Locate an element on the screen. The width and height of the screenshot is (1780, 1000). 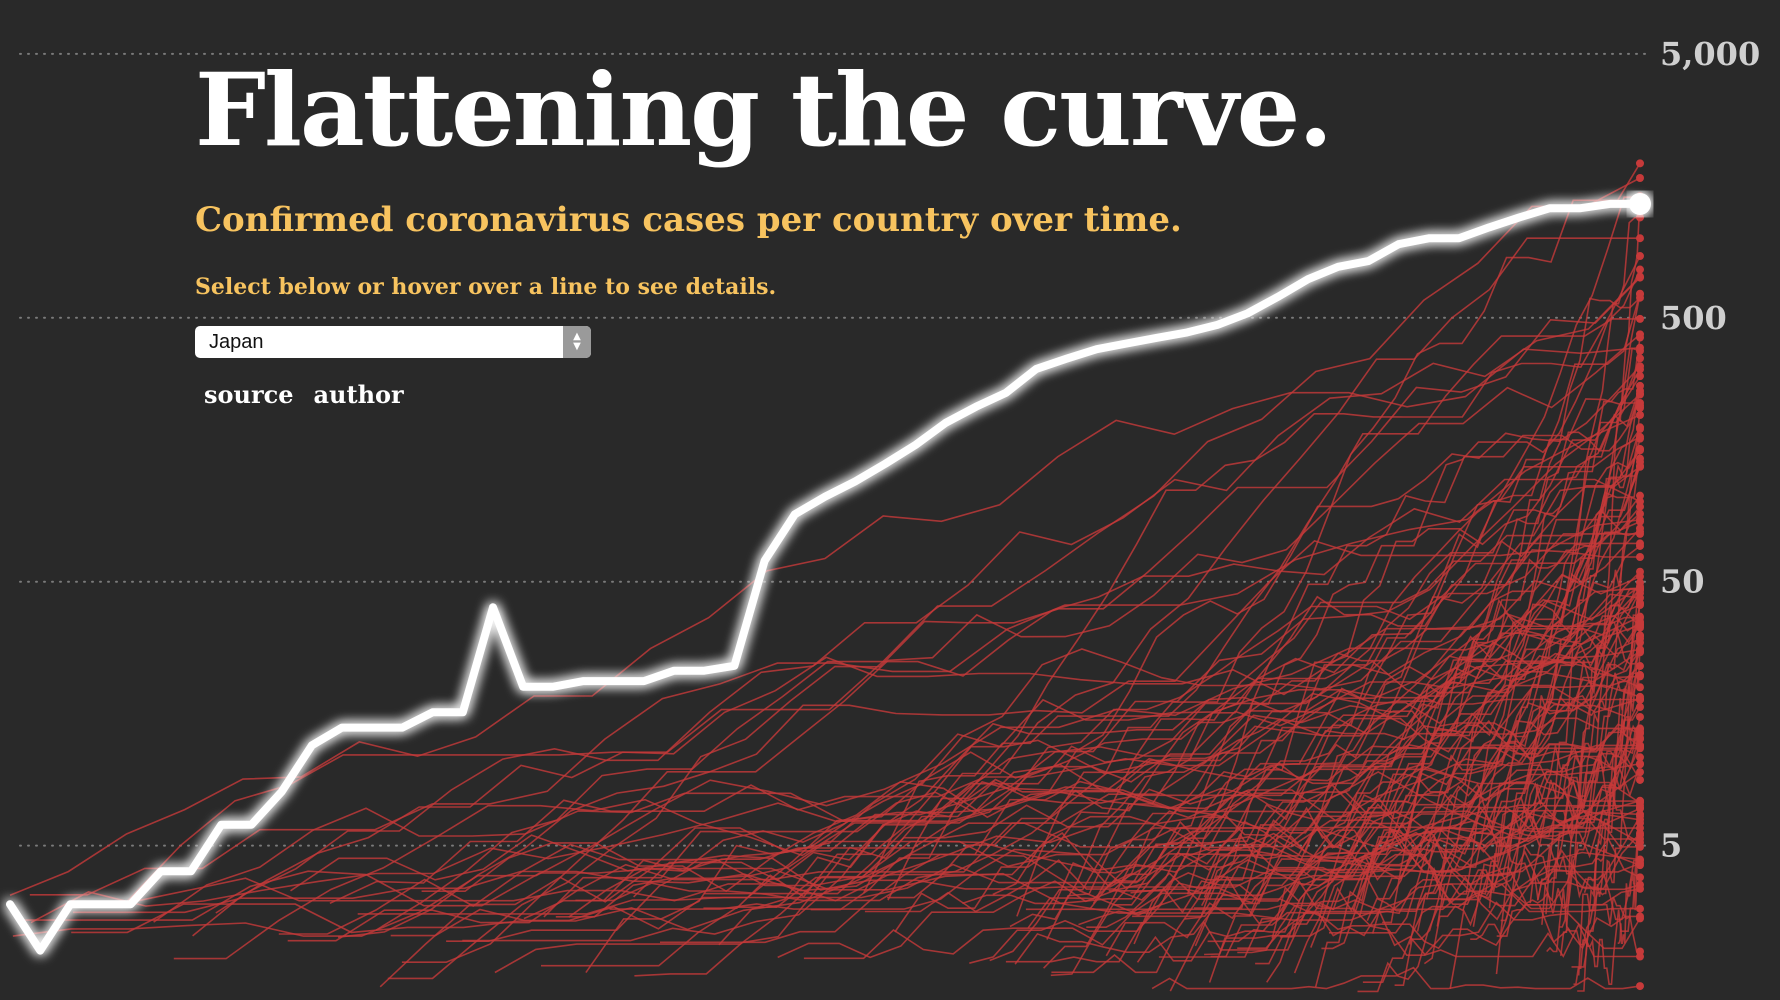
author-link: author is located at coordinates (358, 394).